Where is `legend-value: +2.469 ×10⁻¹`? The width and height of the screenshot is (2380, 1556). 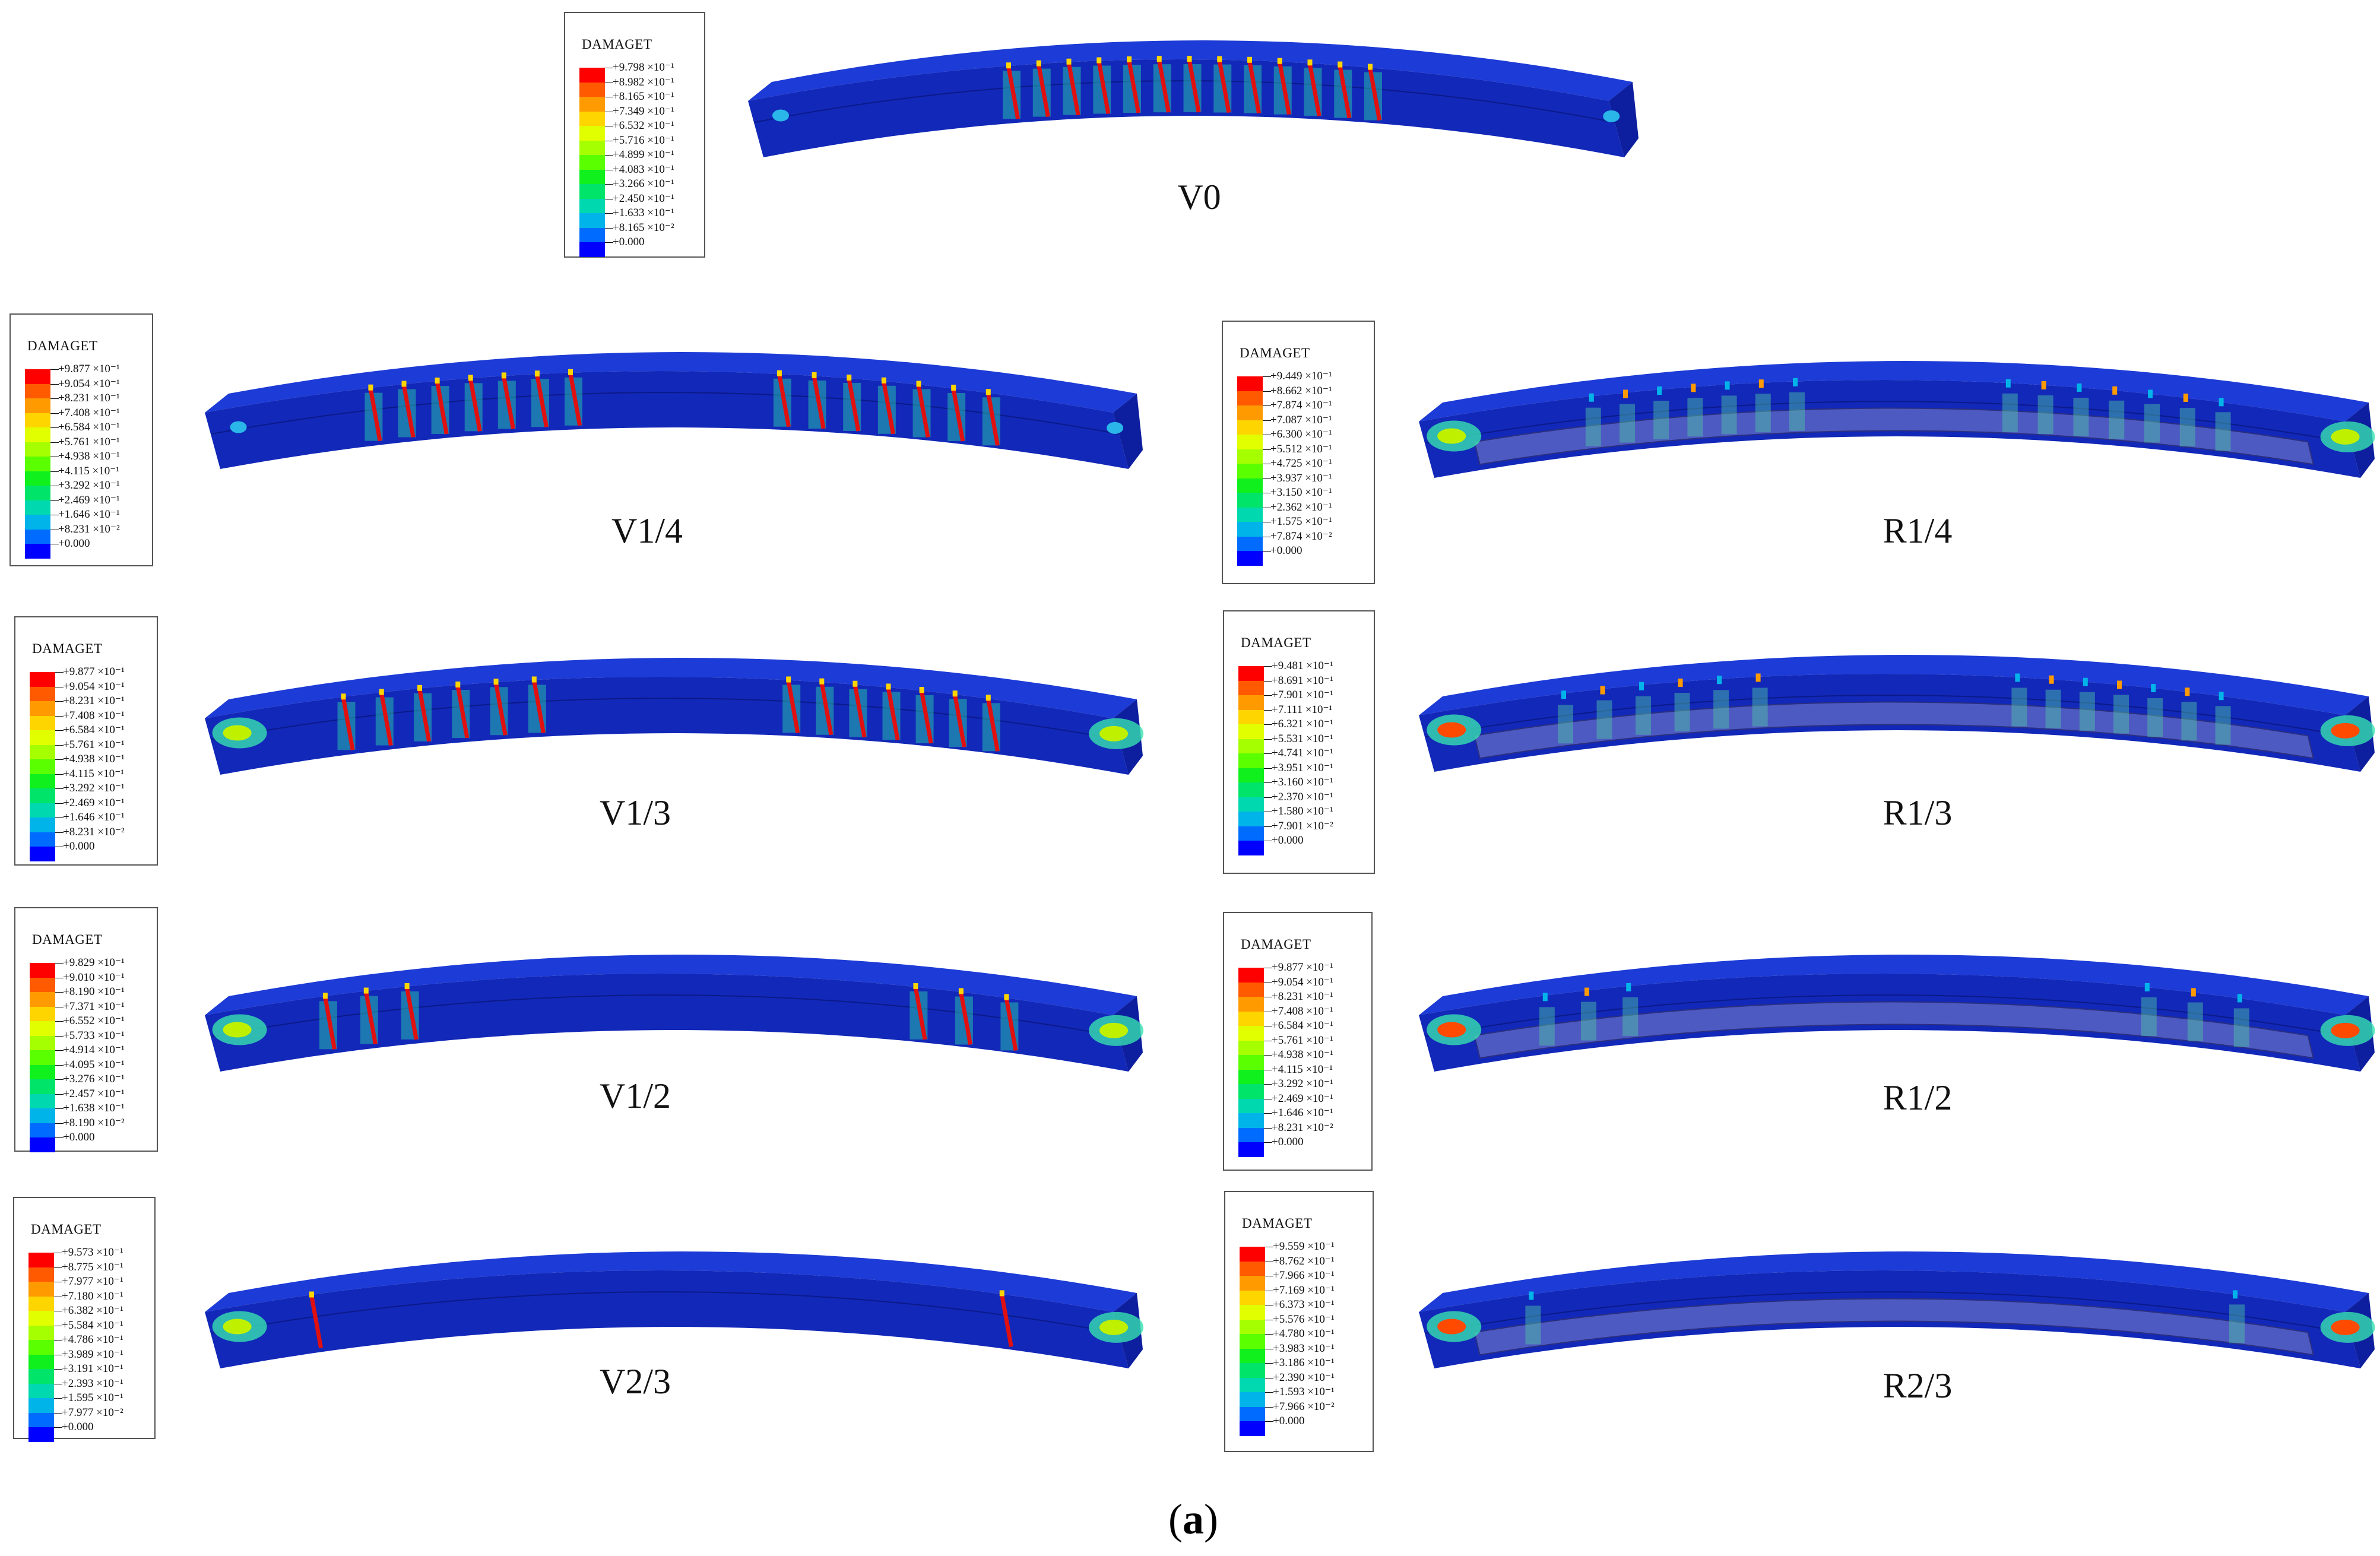 legend-value: +2.469 ×10⁻¹ is located at coordinates (94, 802).